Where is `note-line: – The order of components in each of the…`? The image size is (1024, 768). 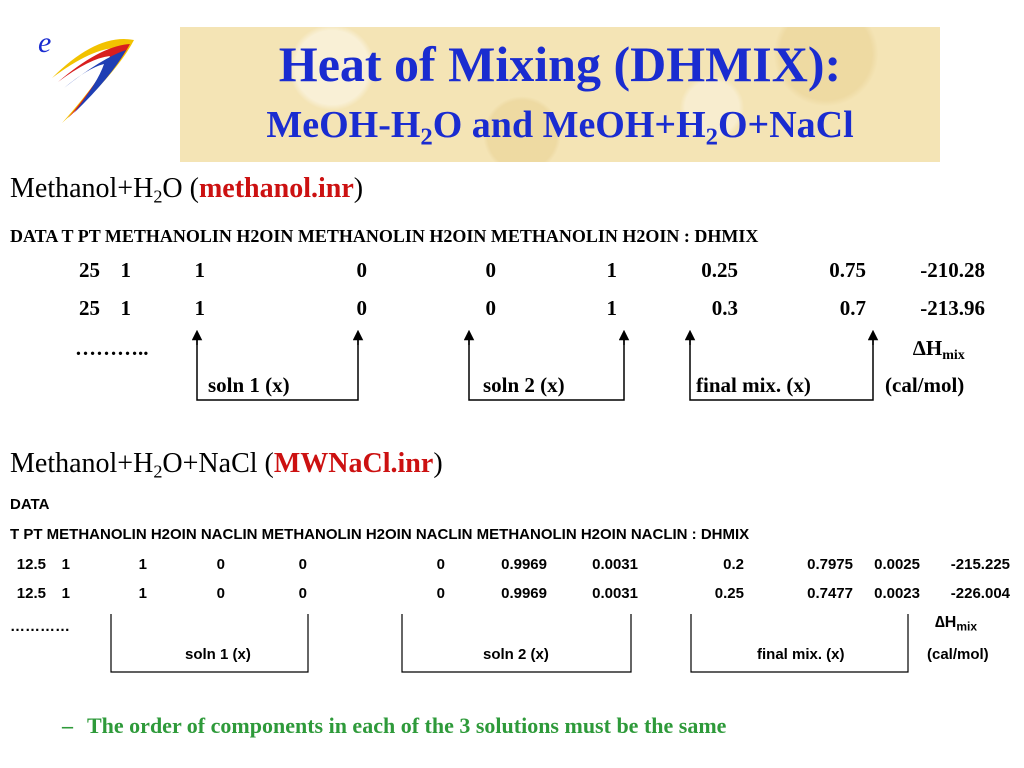 note-line: – The order of components in each of the… is located at coordinates (394, 726).